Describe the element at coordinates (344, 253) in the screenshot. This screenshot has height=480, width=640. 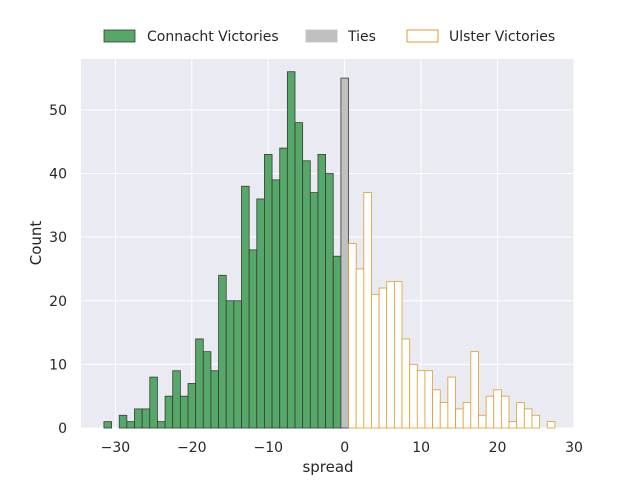
I see `bar-ties` at that location.